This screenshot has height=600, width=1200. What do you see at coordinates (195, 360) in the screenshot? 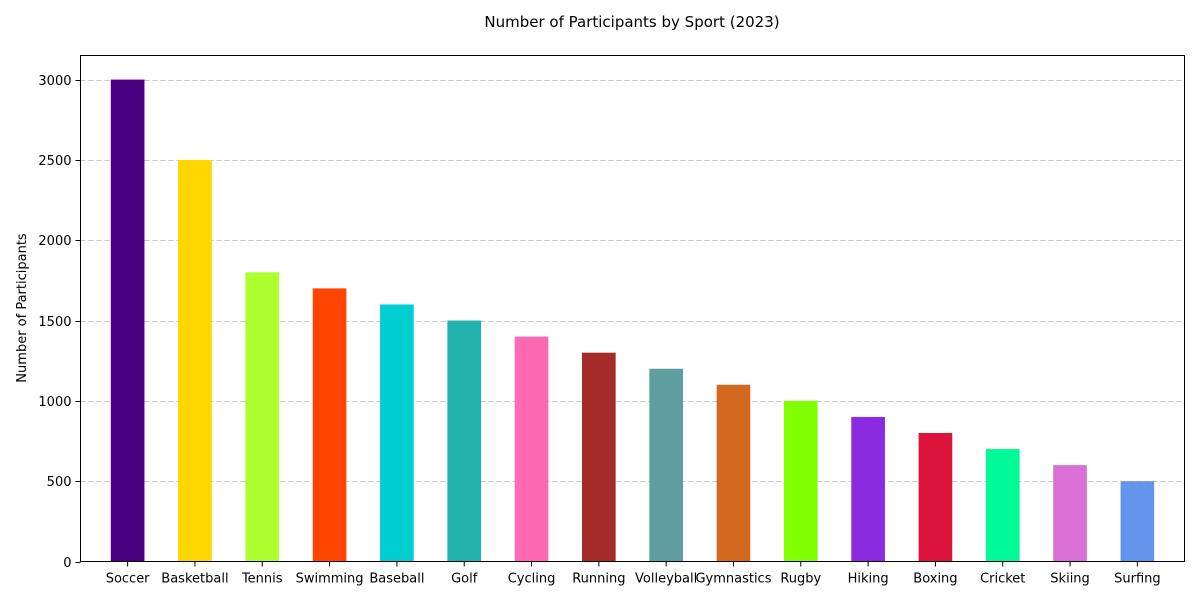
I see `bar-basketball` at bounding box center [195, 360].